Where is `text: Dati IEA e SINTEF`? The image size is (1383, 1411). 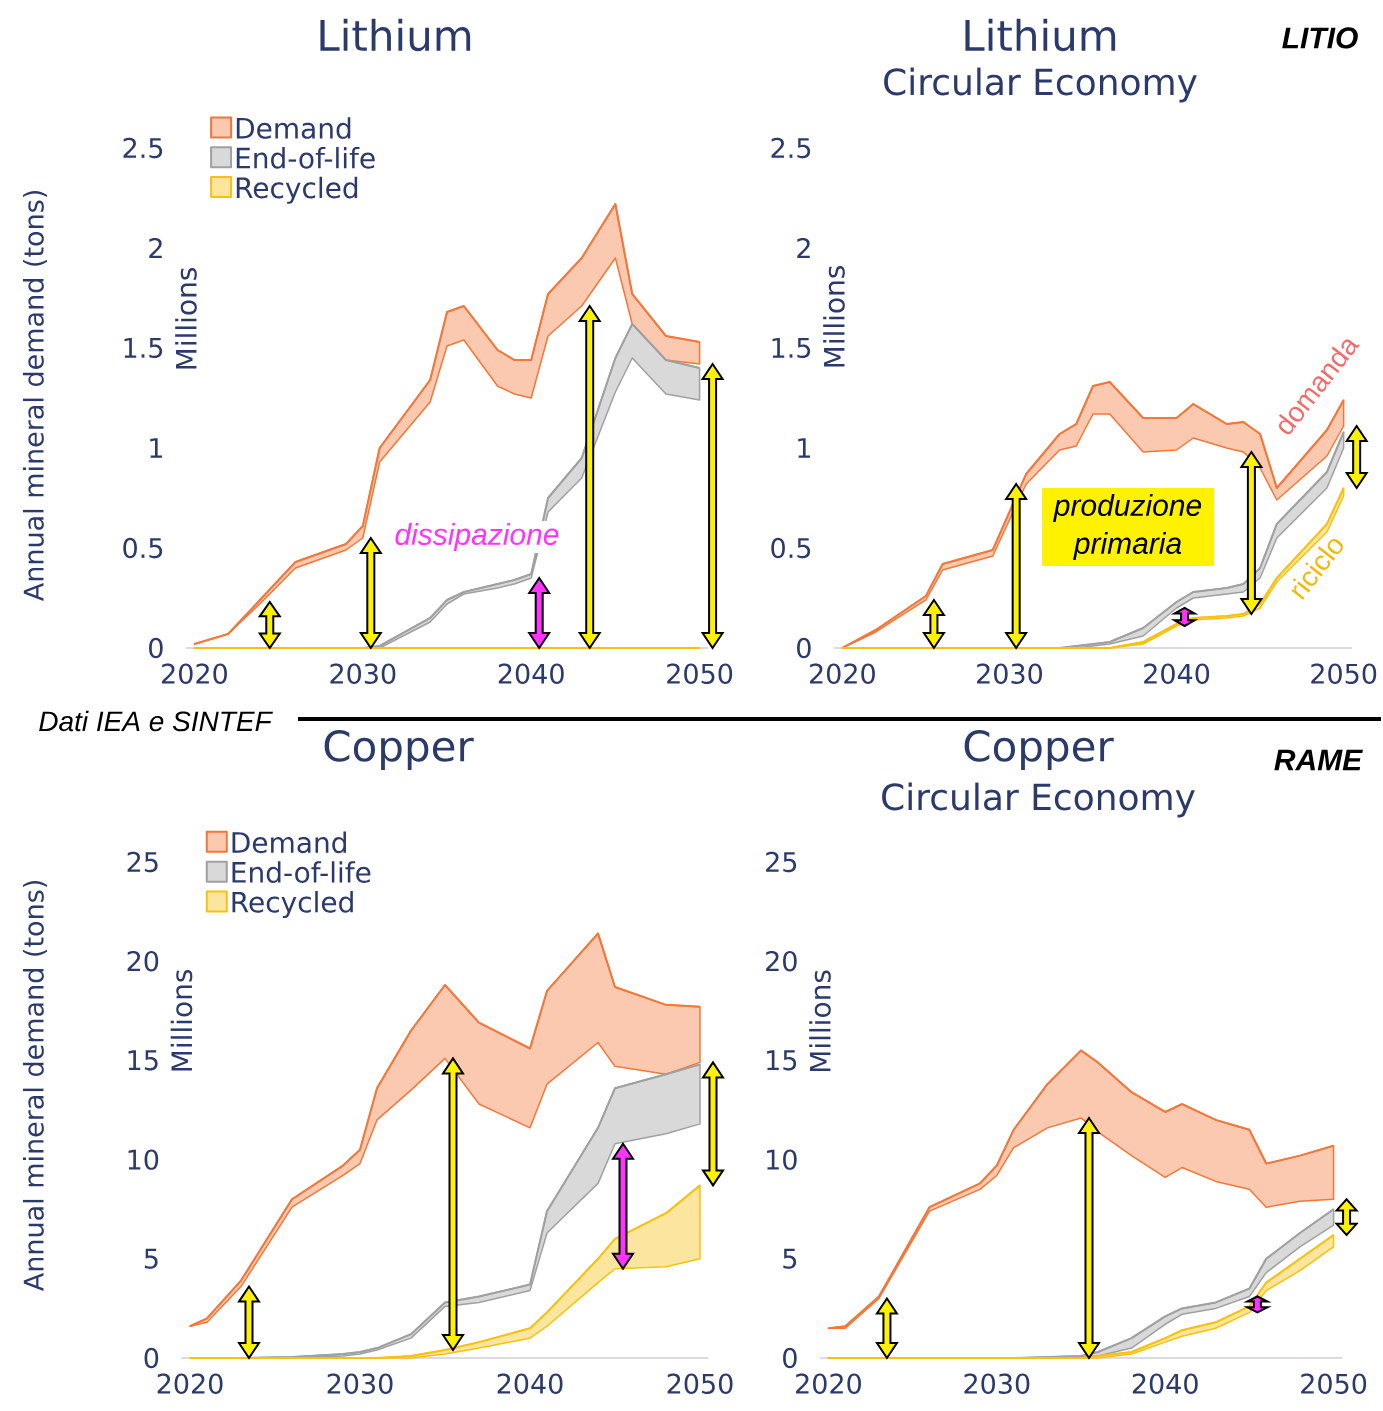
text: Dati IEA e SINTEF is located at coordinates (156, 721).